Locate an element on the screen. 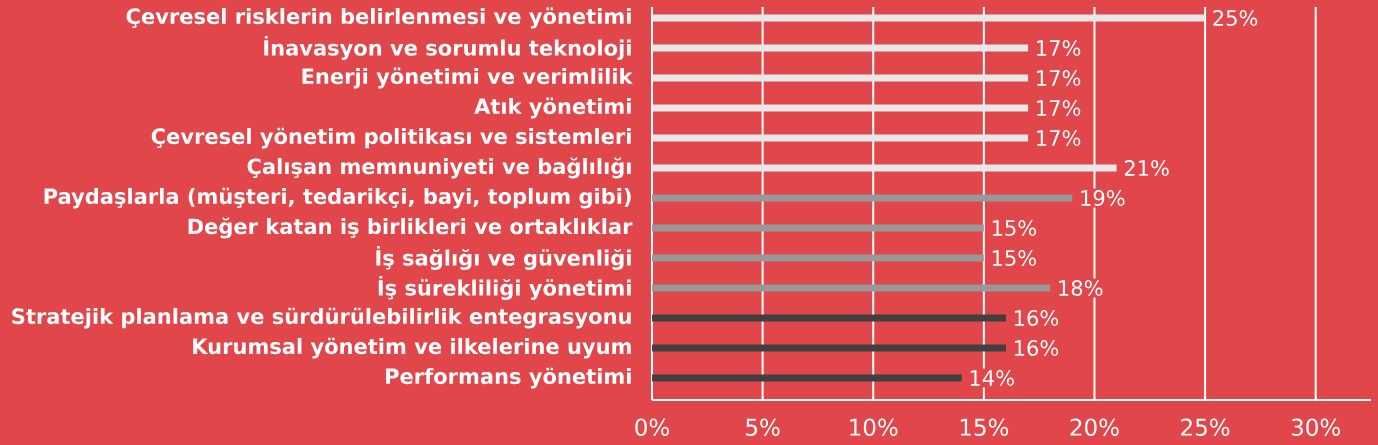 The image size is (1378, 445). data-label: 14% is located at coordinates (992, 378).